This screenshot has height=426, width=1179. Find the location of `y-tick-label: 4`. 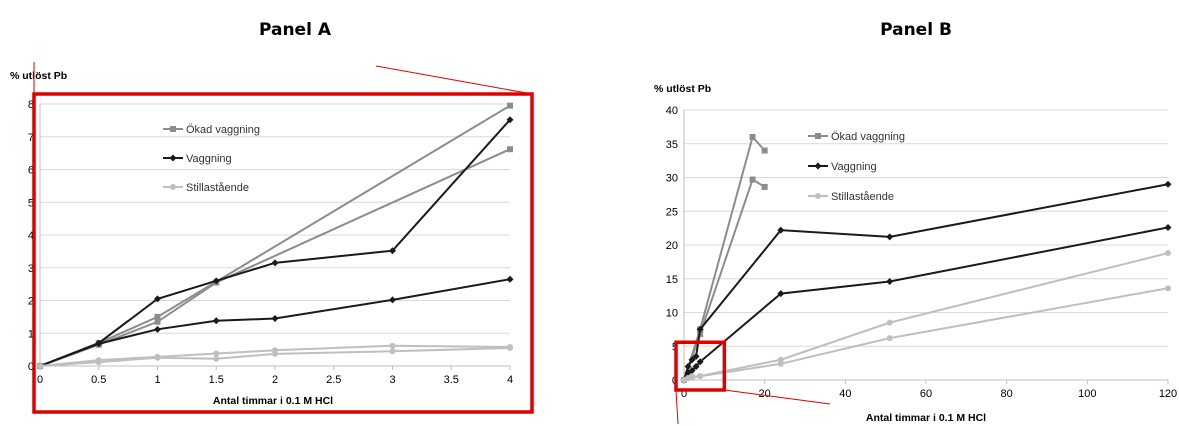

y-tick-label: 4 is located at coordinates (31, 236).